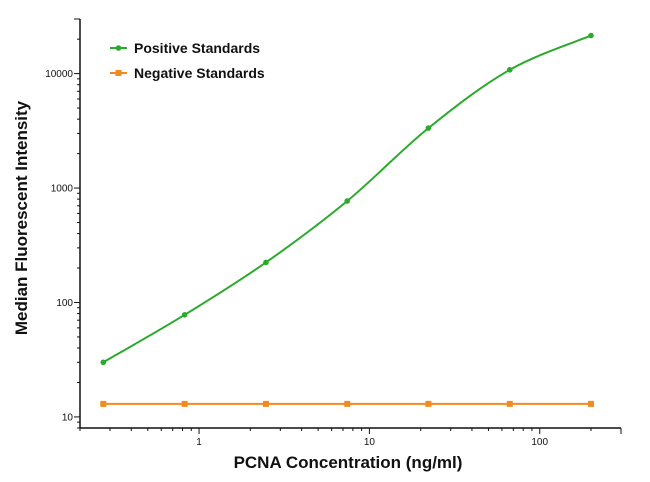 This screenshot has width=650, height=482. What do you see at coordinates (118, 73) in the screenshot?
I see `legend-negative-marker` at bounding box center [118, 73].